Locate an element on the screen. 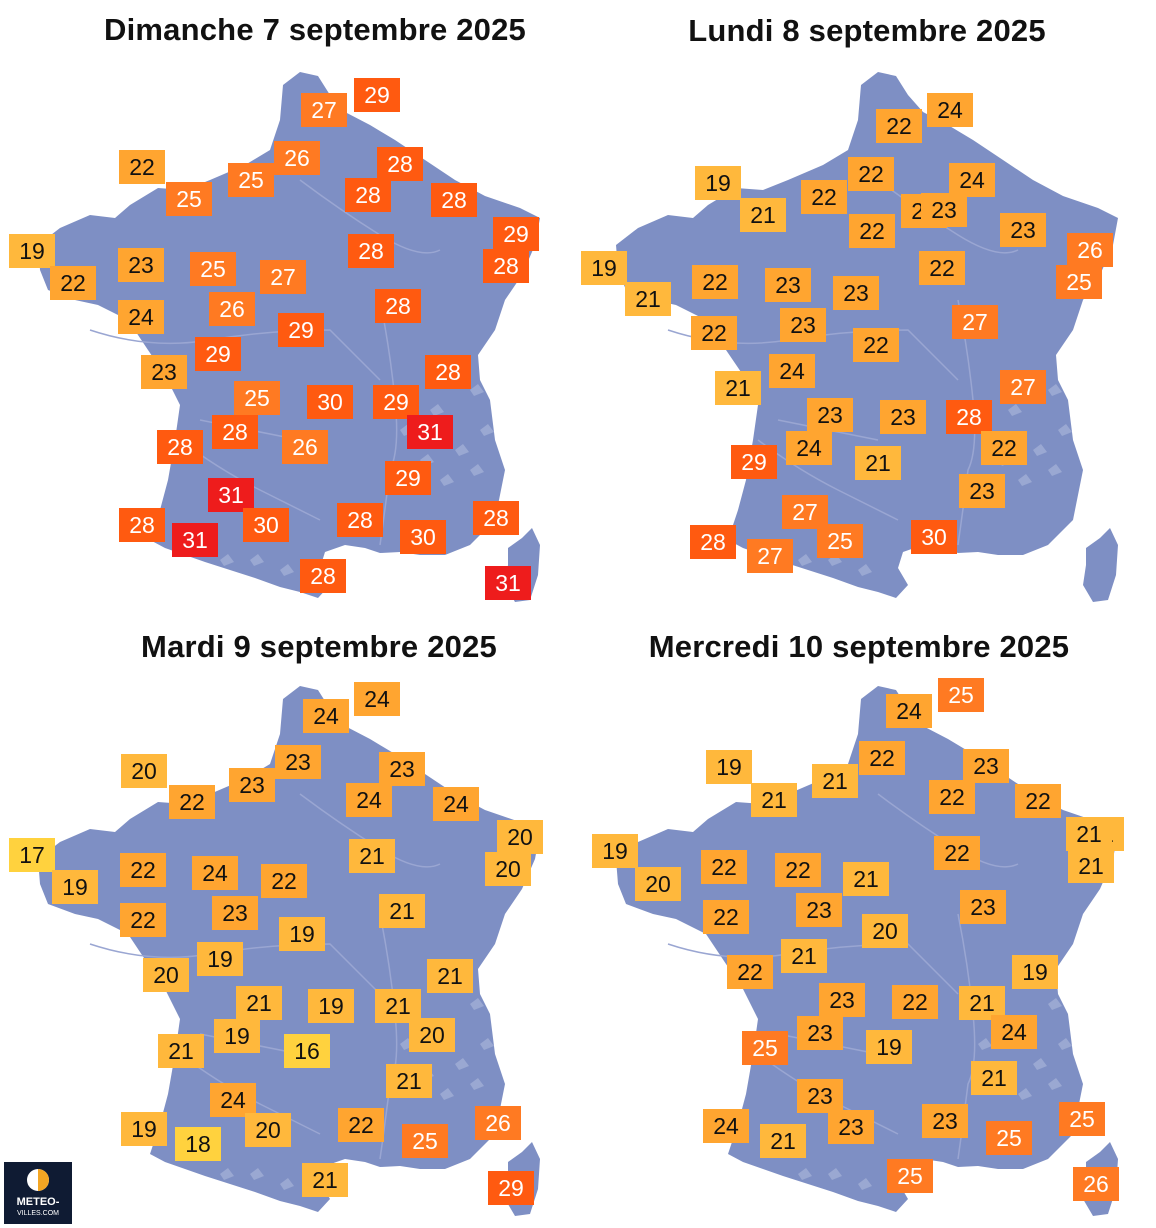  logo-subtext: VILLES.COM is located at coordinates (37, 1213).